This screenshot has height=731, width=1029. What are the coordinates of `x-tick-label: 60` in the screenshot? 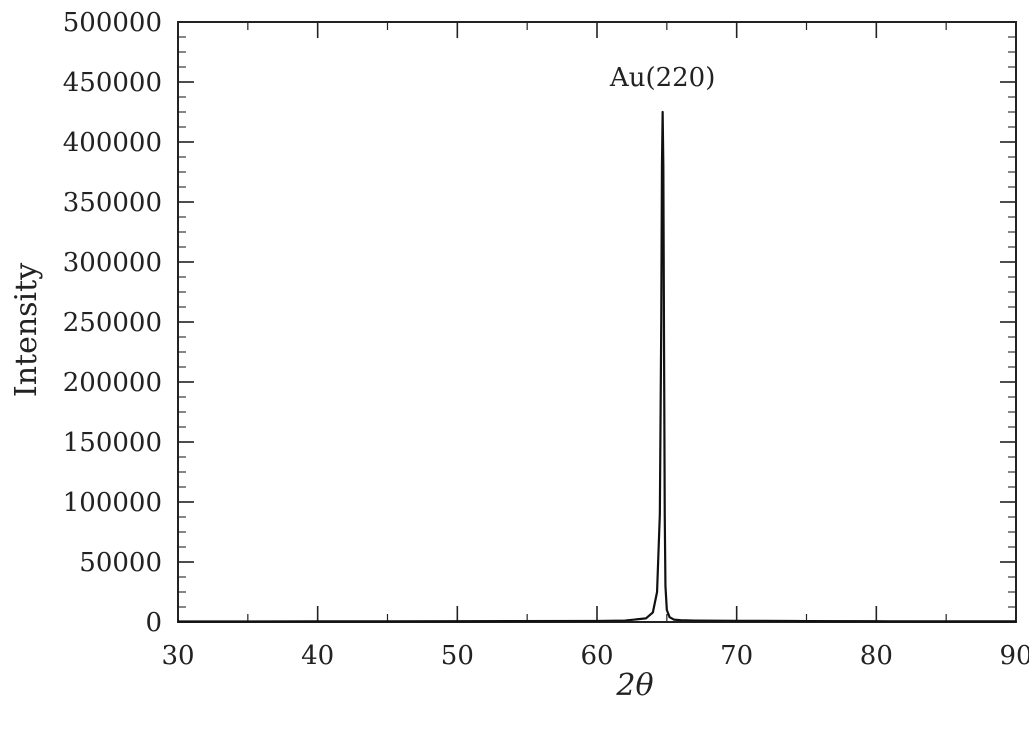 It's located at (596, 656).